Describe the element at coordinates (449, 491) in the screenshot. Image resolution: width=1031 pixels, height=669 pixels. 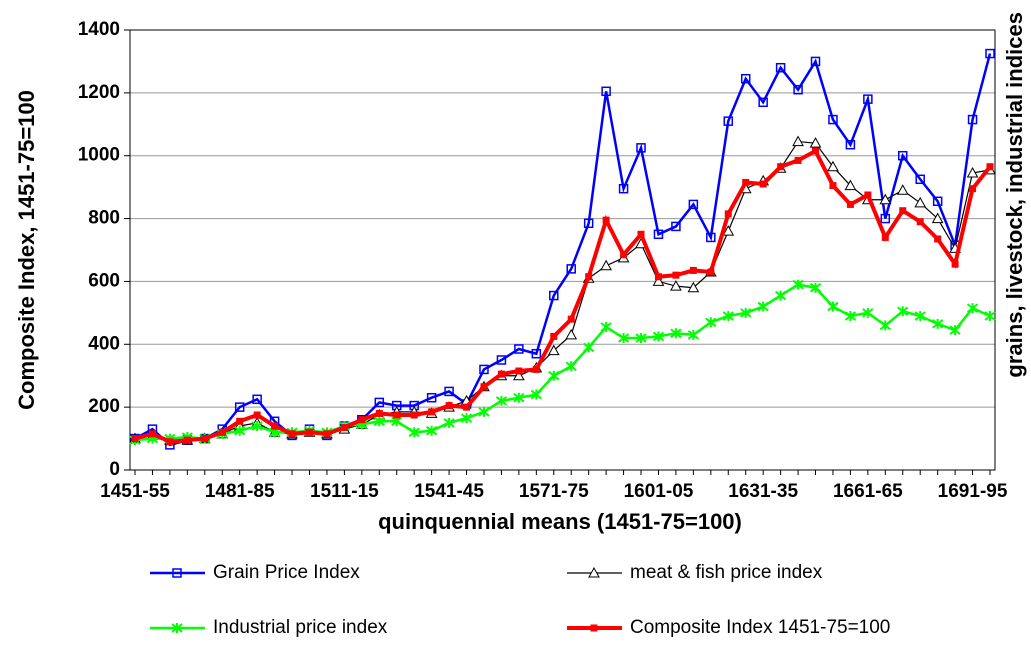
I see `x-tick-label: 1541-45` at that location.